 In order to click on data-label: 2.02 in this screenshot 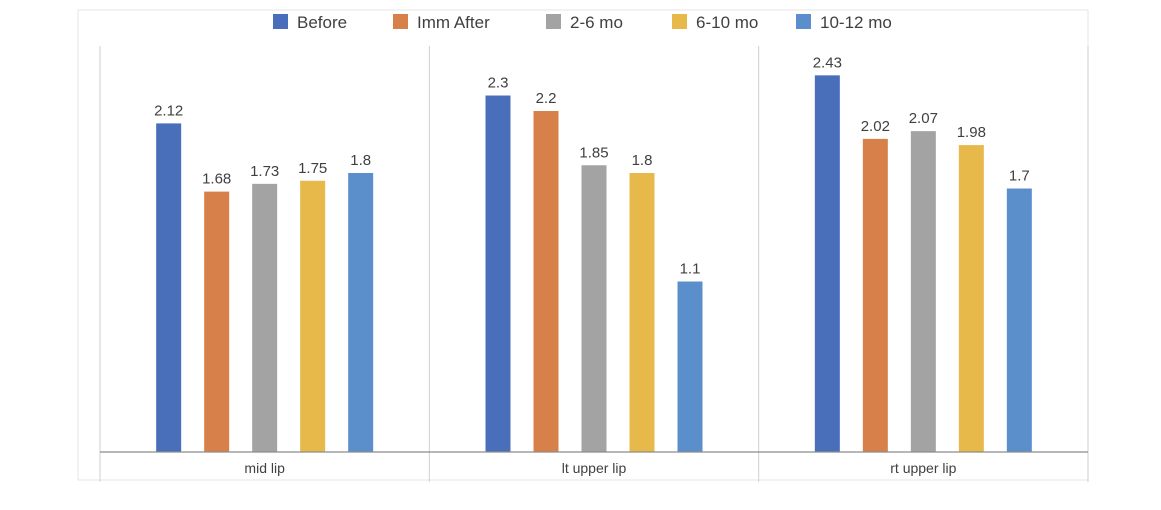, I will do `click(875, 126)`.